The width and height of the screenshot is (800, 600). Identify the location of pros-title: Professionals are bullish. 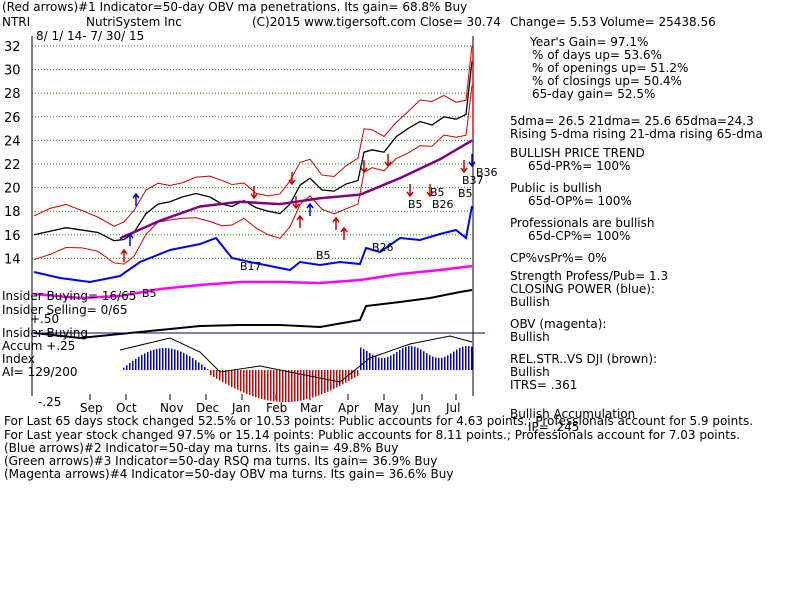
(582, 223).